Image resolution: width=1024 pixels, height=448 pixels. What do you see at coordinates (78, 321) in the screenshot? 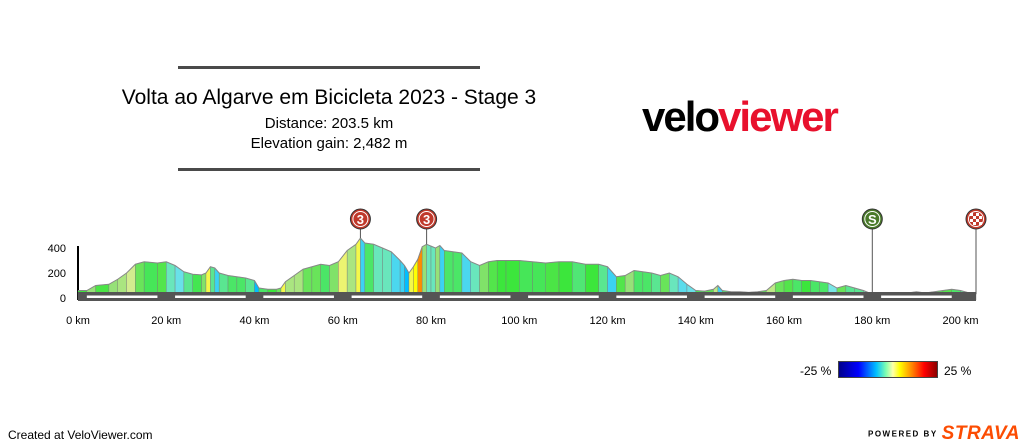
I see `x-tick-label: 0 km` at bounding box center [78, 321].